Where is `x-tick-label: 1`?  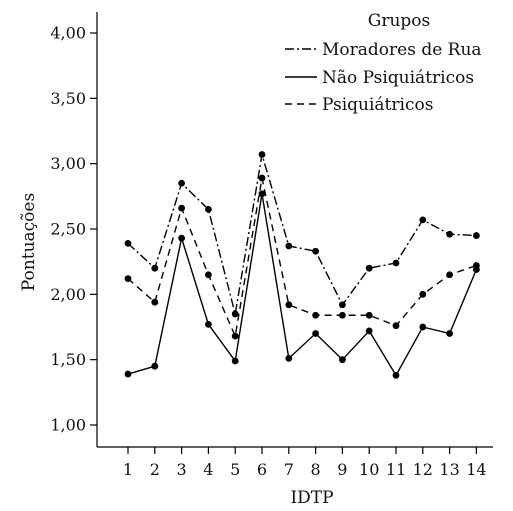 x-tick-label: 1 is located at coordinates (128, 469).